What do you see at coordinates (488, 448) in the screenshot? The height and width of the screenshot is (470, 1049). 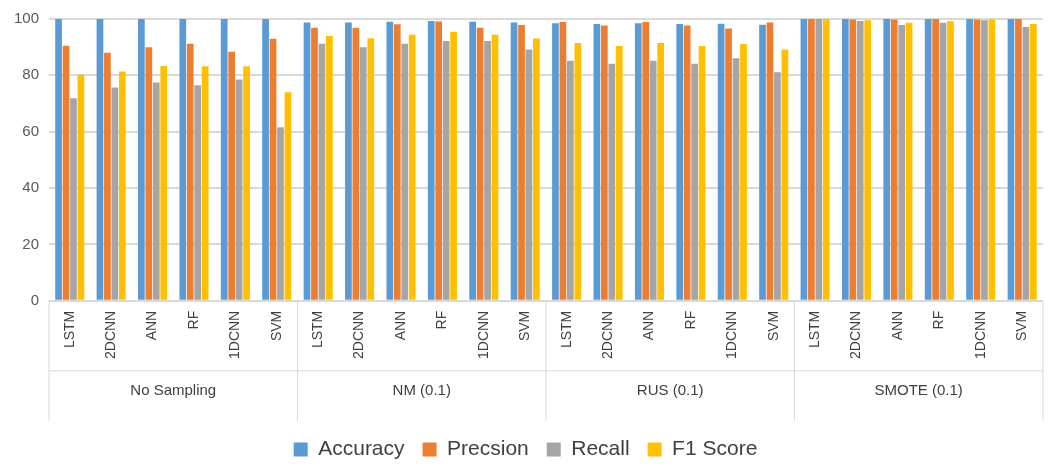 I see `legend-label: Precsion` at bounding box center [488, 448].